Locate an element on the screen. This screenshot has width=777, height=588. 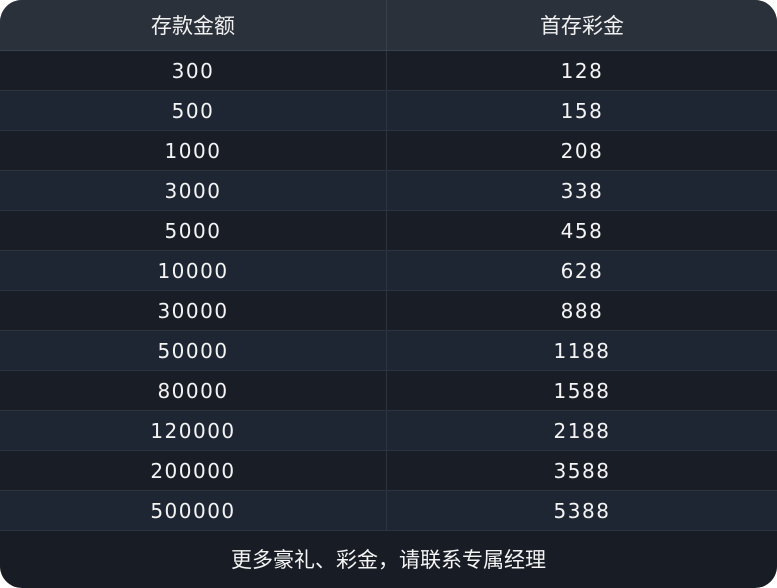
deposit-amount-cell: 80000 is located at coordinates (193, 390).